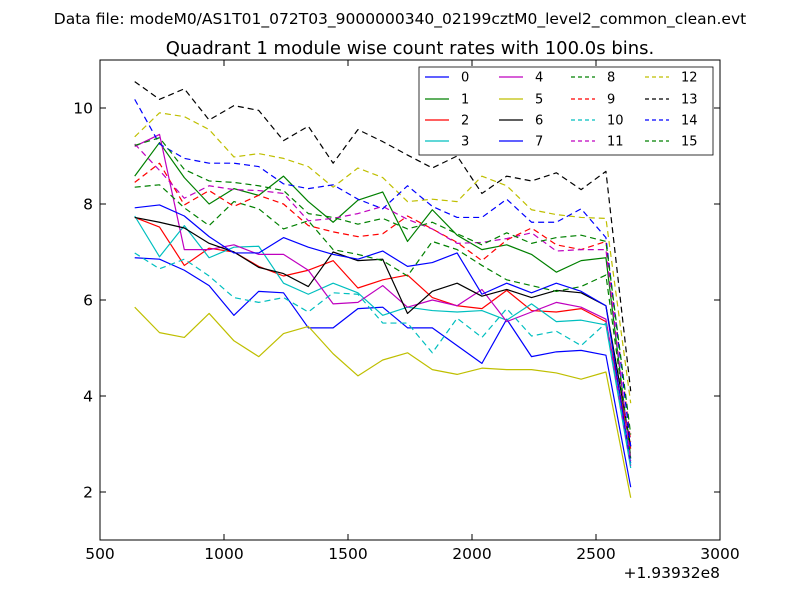  Describe the element at coordinates (88, 397) in the screenshot. I see `y-tick-label: 4` at that location.